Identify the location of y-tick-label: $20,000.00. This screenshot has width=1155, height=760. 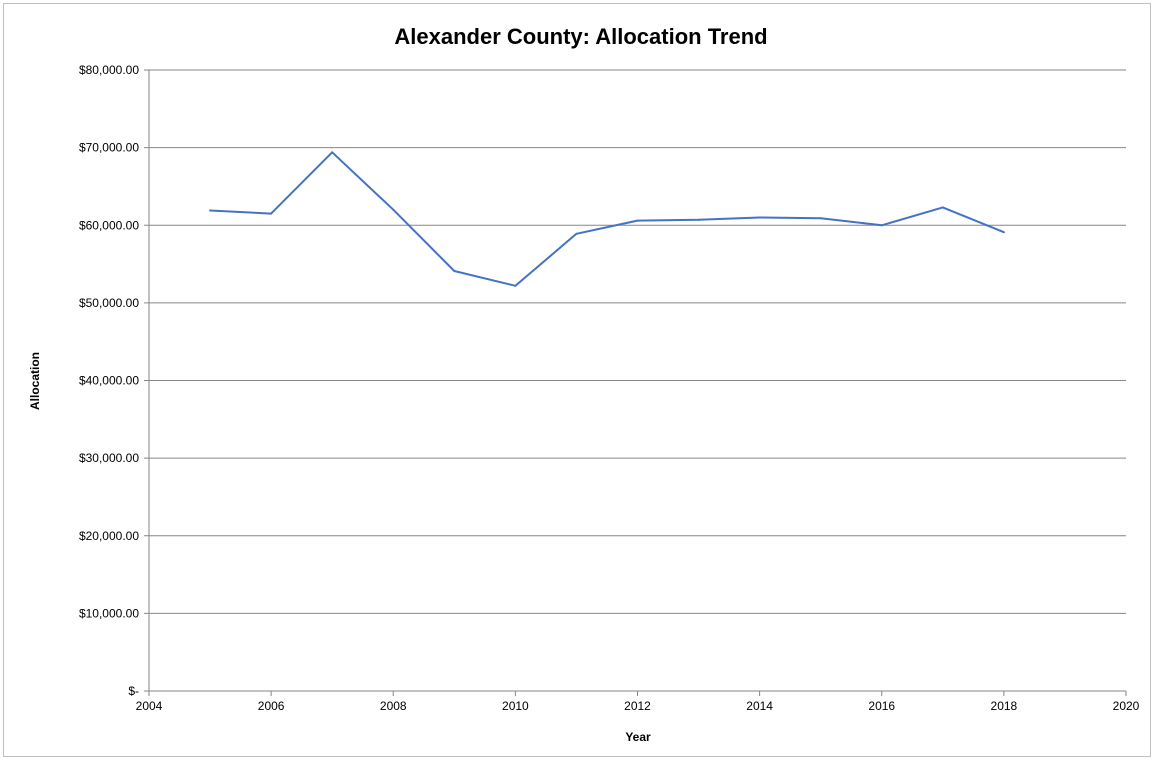
(109, 536).